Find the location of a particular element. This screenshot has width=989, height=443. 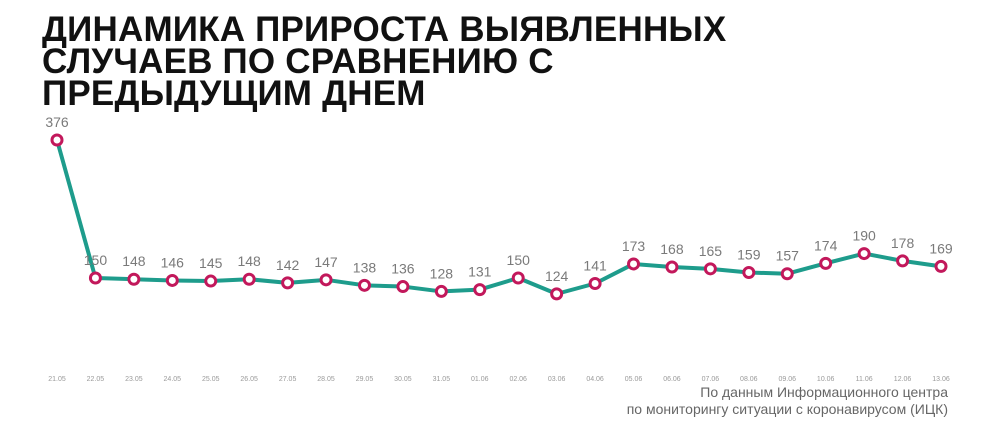

x-tick-label: 31.05 is located at coordinates (442, 379).